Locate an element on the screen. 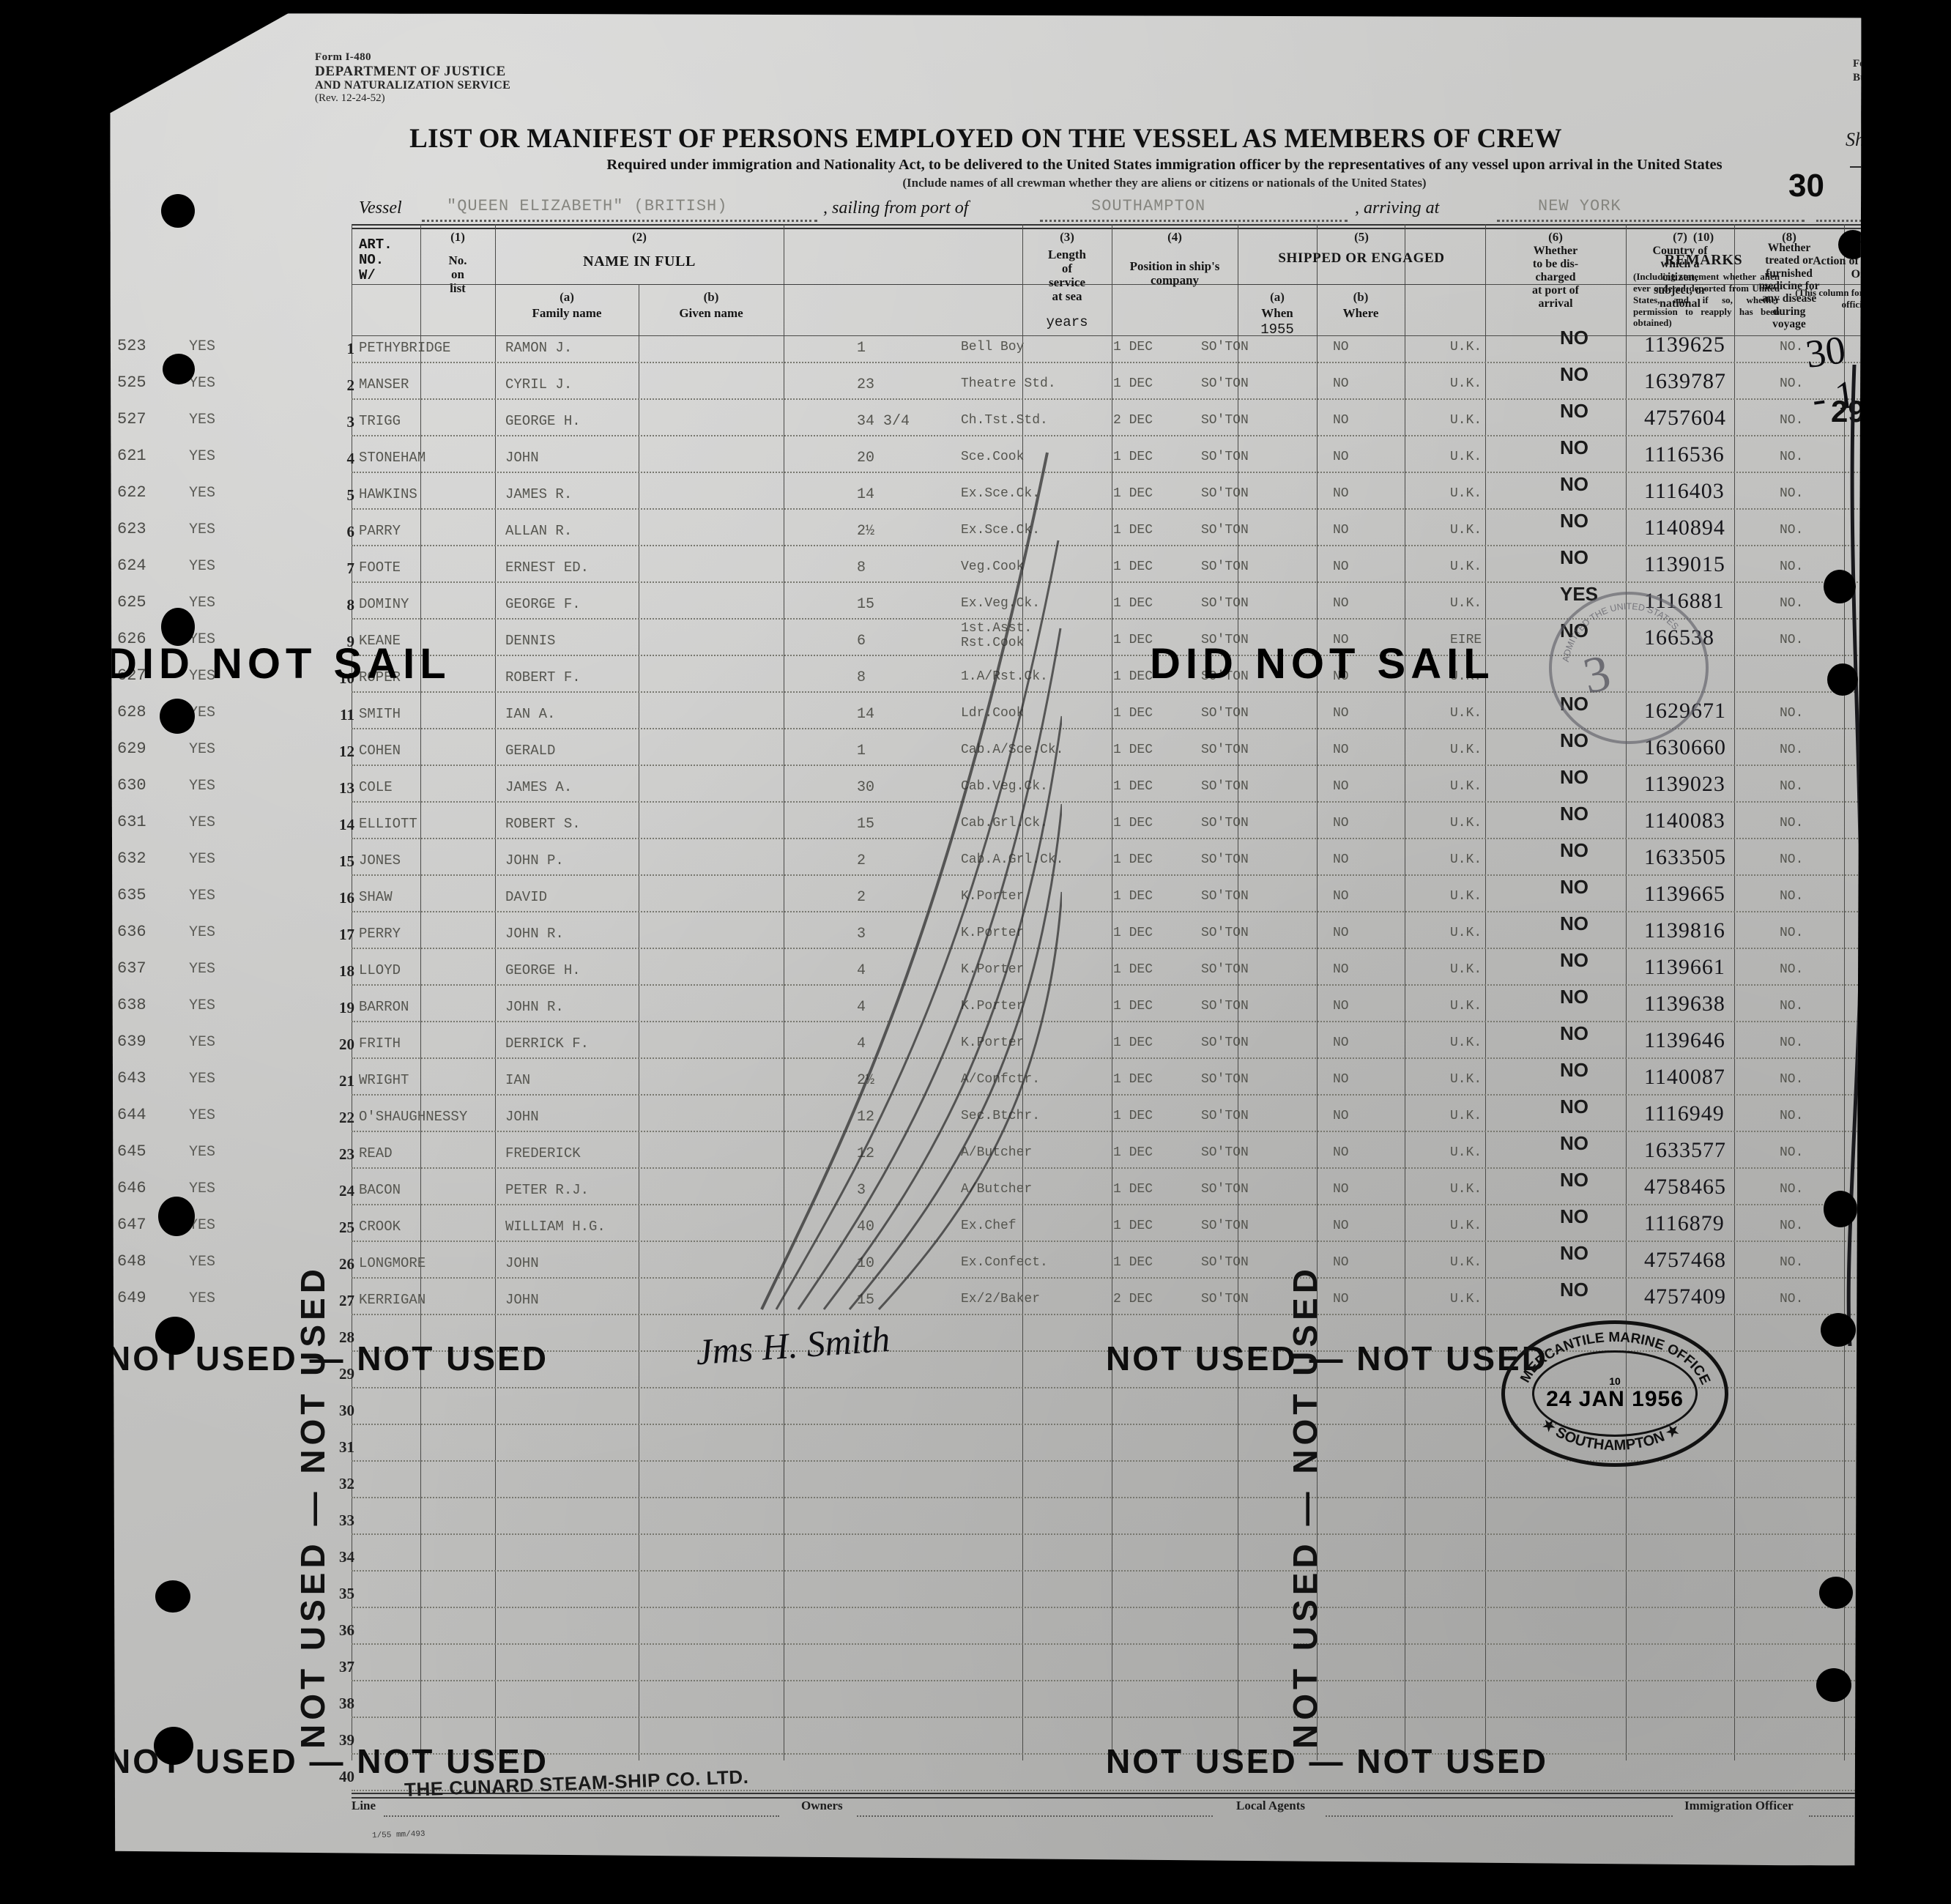 This screenshot has width=1951, height=1904. column-header-where: Where is located at coordinates (1360, 313).